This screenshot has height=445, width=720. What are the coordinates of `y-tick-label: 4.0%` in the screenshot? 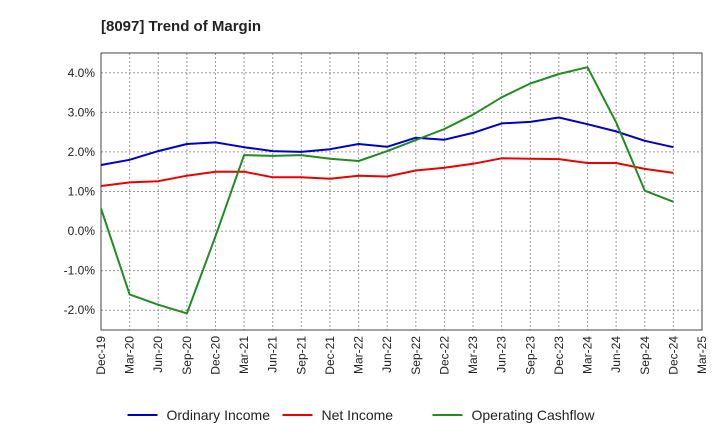 It's located at (82, 73).